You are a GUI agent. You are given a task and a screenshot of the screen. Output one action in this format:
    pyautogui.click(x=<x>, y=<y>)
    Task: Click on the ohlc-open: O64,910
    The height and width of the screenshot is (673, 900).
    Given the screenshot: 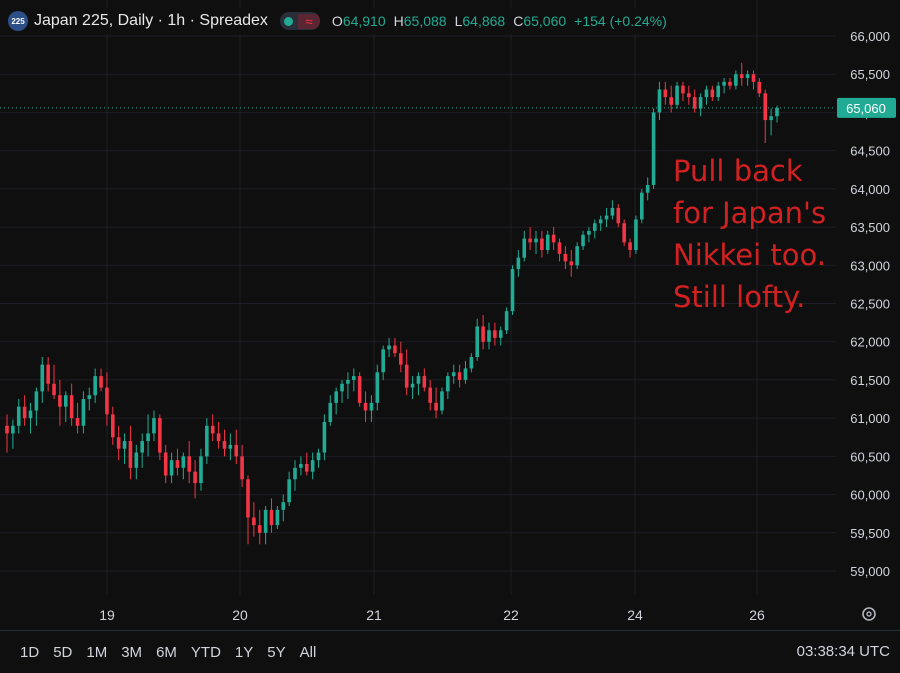 What is the action you would take?
    pyautogui.click(x=358, y=21)
    